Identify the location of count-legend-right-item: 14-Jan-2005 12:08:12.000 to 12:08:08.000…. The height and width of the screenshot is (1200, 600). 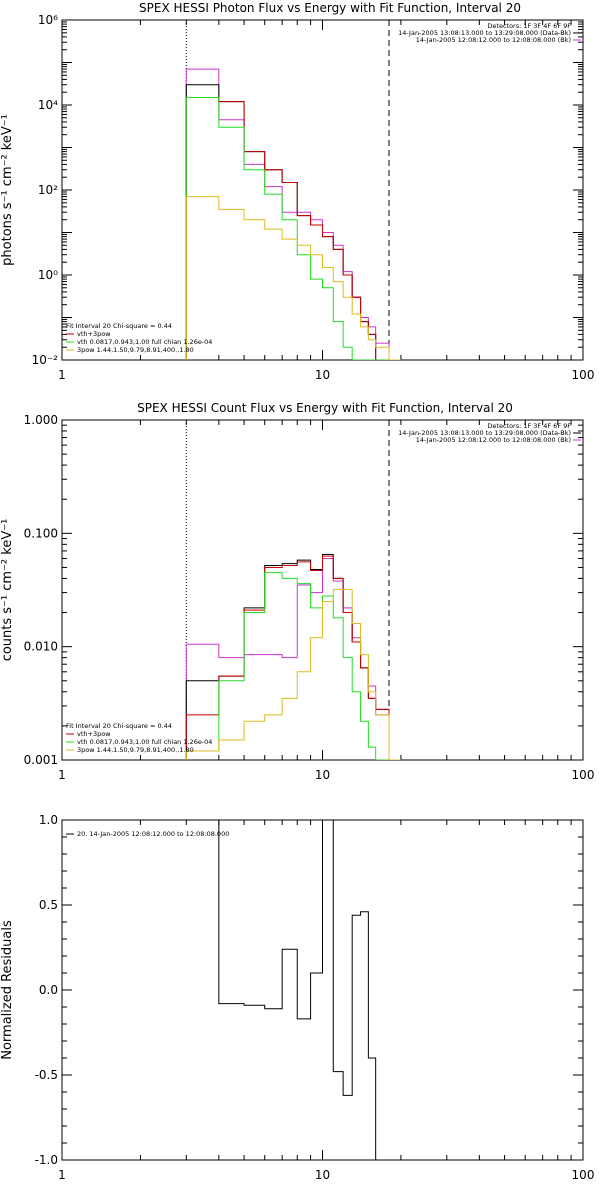
(493, 440).